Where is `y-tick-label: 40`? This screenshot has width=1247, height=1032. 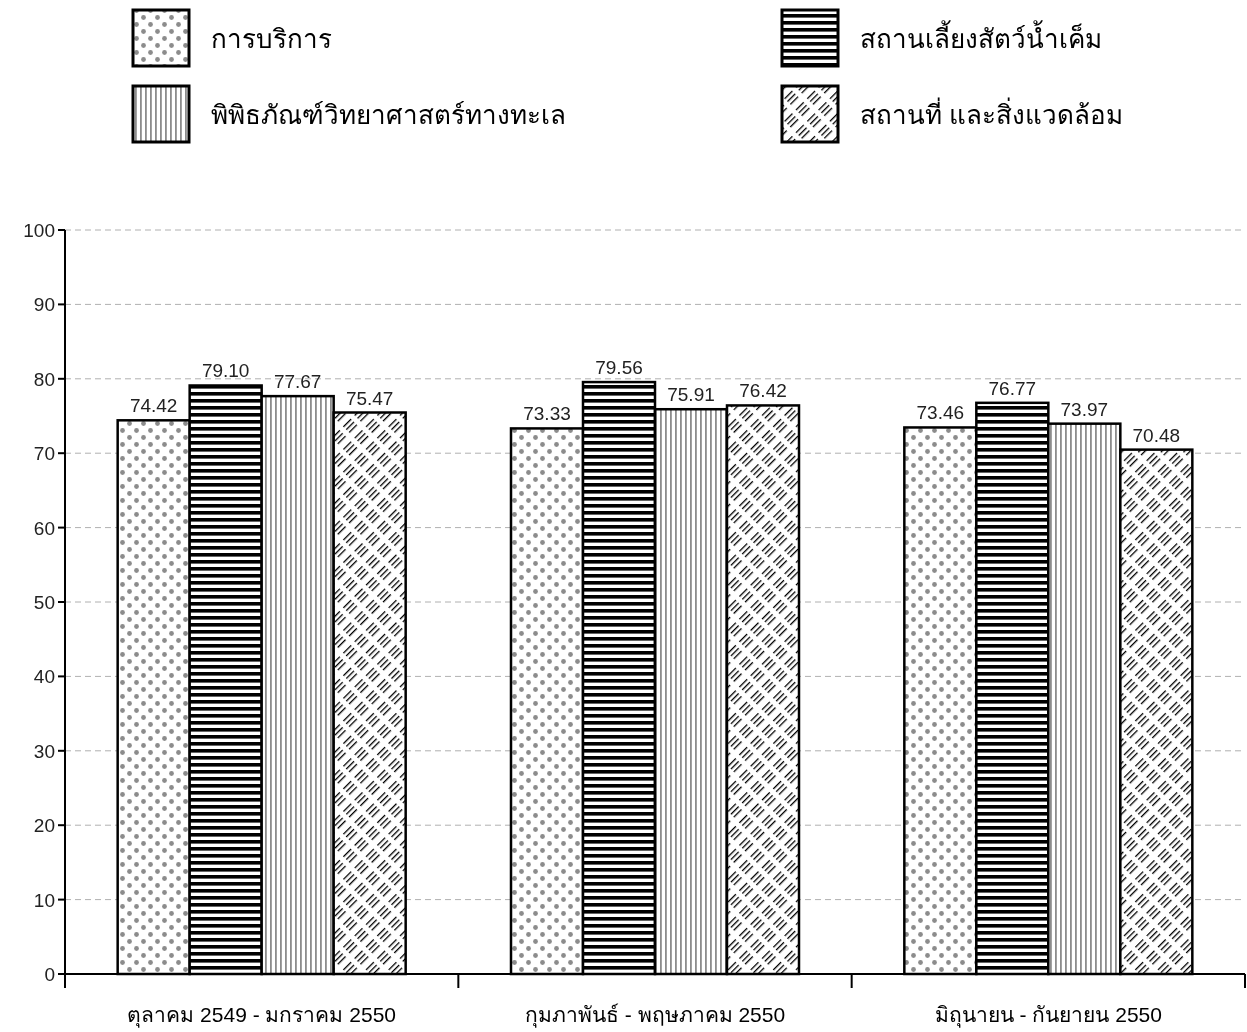 y-tick-label: 40 is located at coordinates (44, 677).